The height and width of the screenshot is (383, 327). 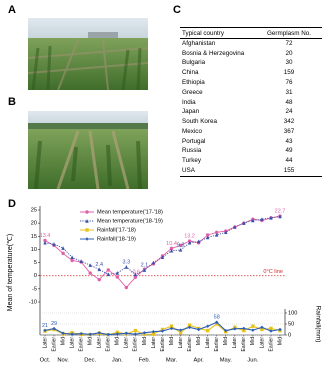 What do you see at coordinates (172, 361) in the screenshot?
I see `x-group-label: Mar.` at bounding box center [172, 361].